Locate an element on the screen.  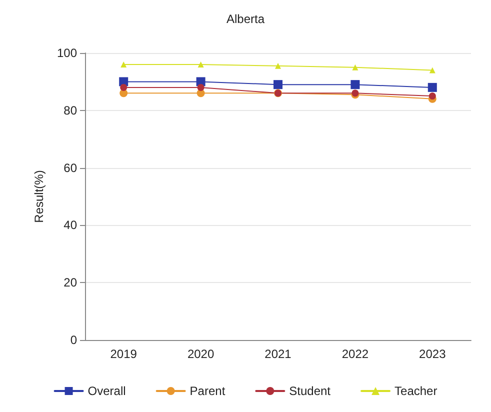
legend-label: Student is located at coordinates (310, 391).